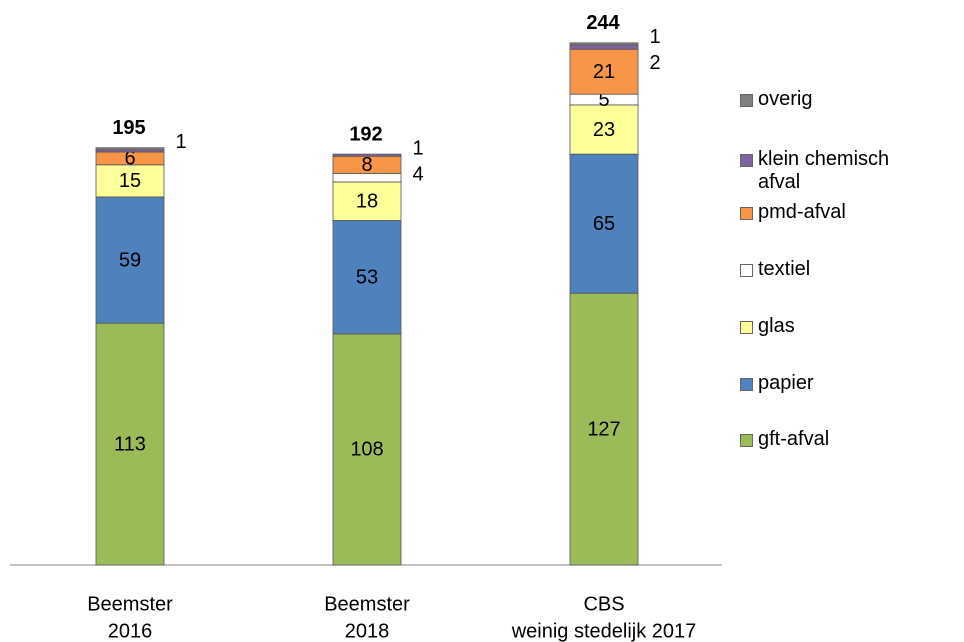 The width and height of the screenshot is (964, 642). What do you see at coordinates (786, 383) in the screenshot?
I see `legend-label: papier` at bounding box center [786, 383].